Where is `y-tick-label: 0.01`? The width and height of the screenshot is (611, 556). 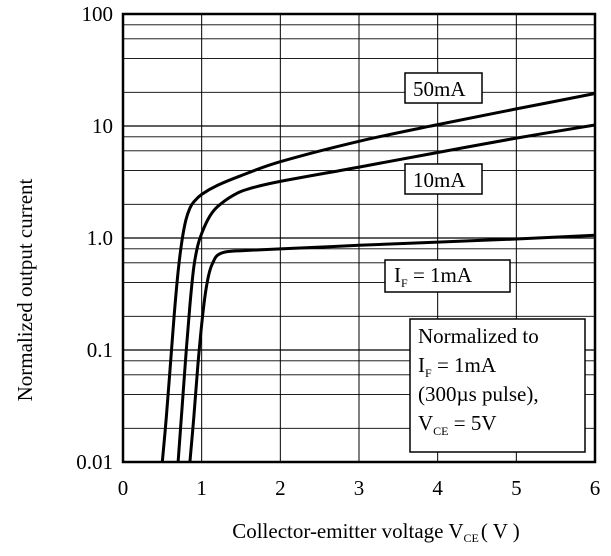
y-tick-label: 0.01 is located at coordinates (94, 462).